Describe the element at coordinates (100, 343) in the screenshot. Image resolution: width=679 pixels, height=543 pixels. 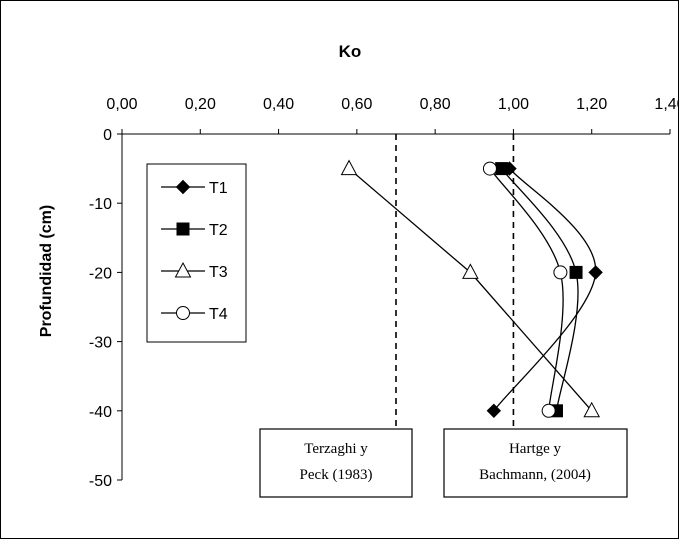
I see `y-tick-label: -30` at that location.